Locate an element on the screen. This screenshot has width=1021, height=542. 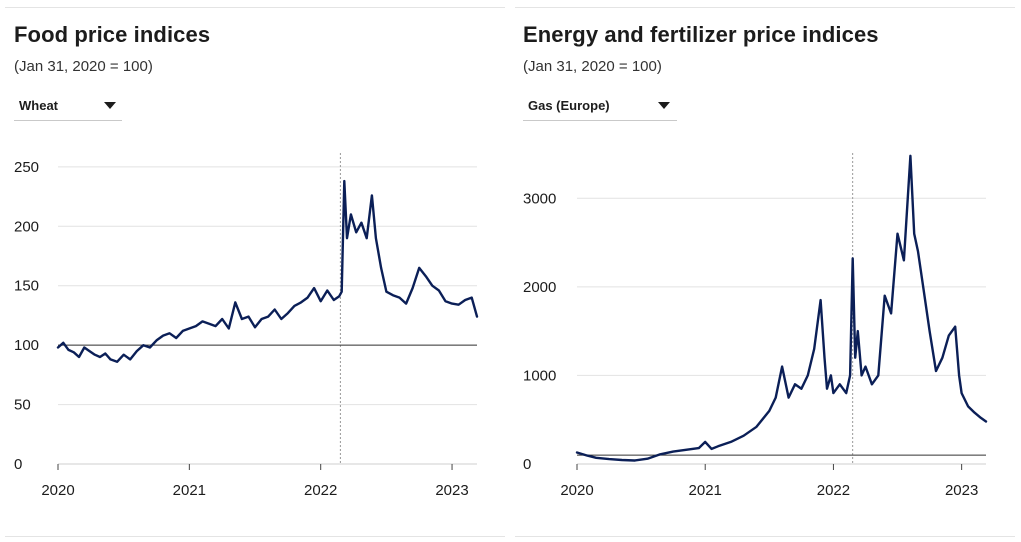
food-chart-title: Food price indices is located at coordinates (112, 34).